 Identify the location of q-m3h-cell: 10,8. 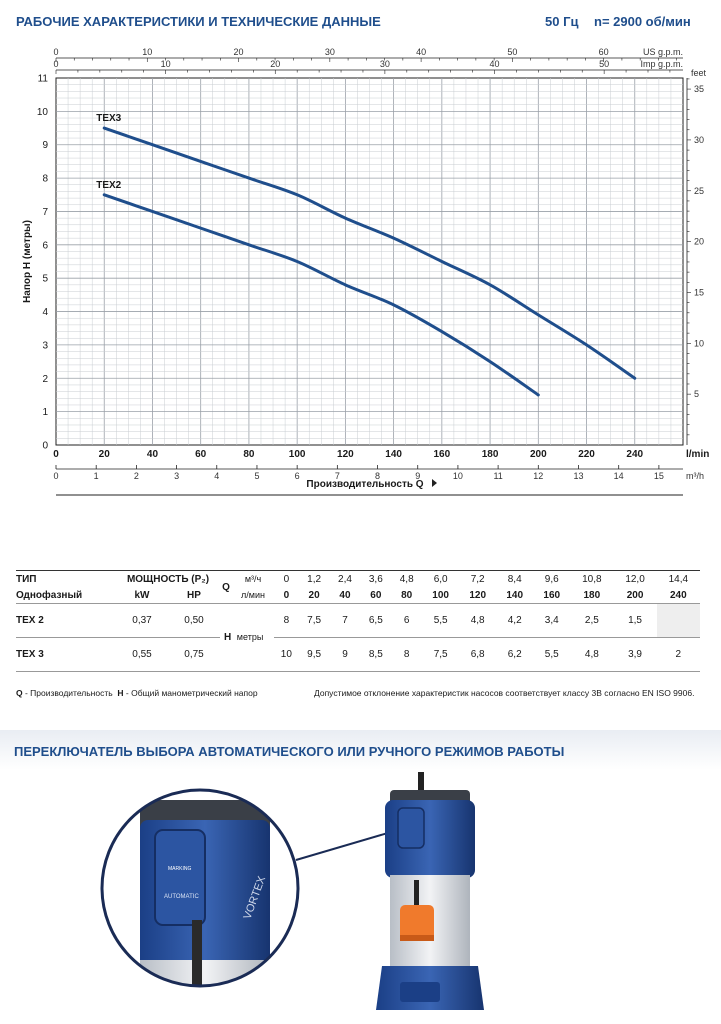
(592, 579).